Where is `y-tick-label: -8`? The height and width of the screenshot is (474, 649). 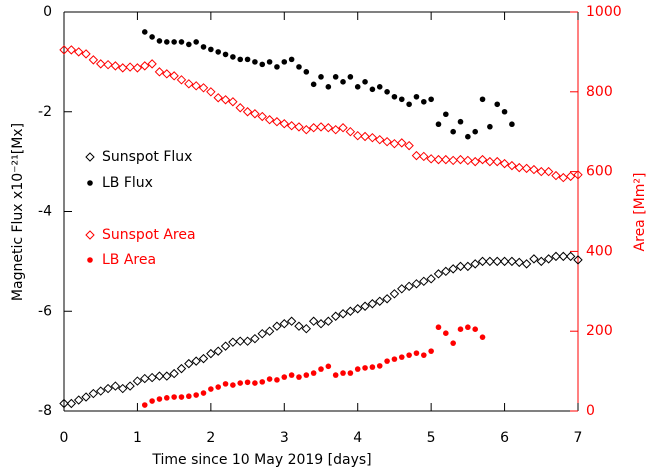 y-tick-label: -8 is located at coordinates (45, 411).